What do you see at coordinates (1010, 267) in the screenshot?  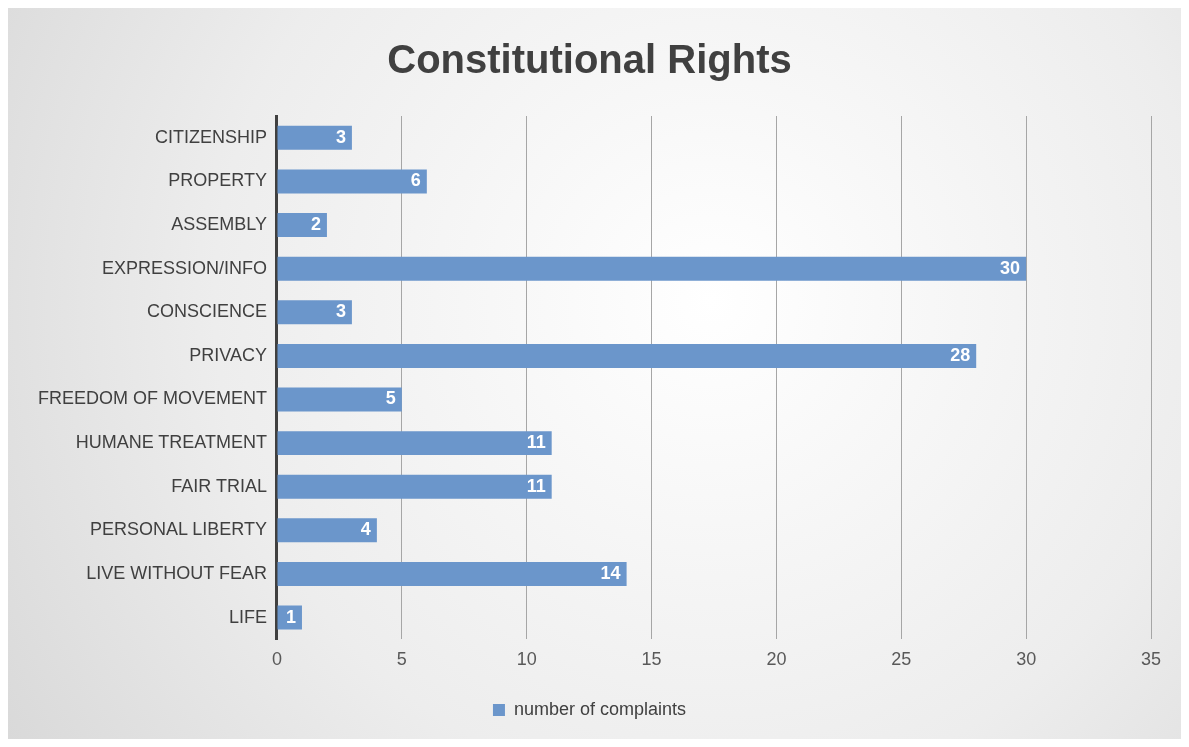 I see `data-label: 30` at bounding box center [1010, 267].